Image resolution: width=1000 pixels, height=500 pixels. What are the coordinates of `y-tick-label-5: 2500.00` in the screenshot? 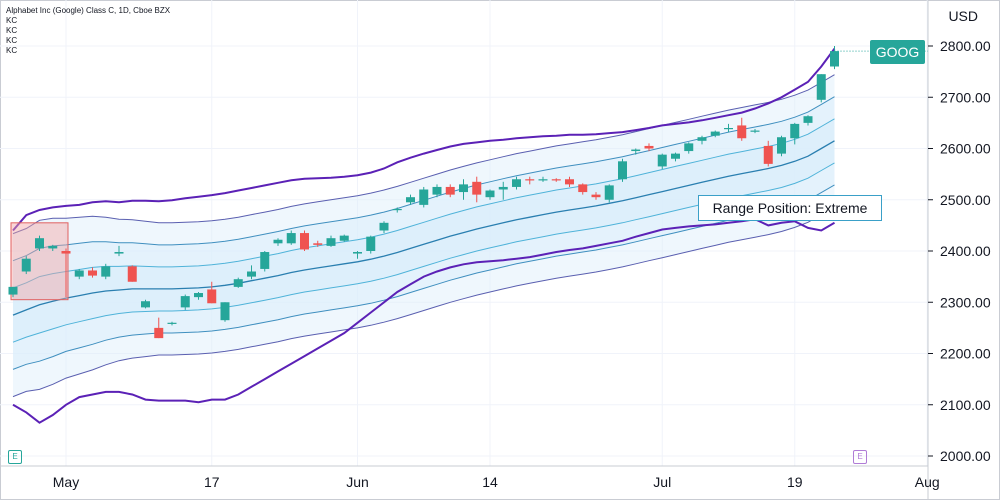 It's located at (965, 200).